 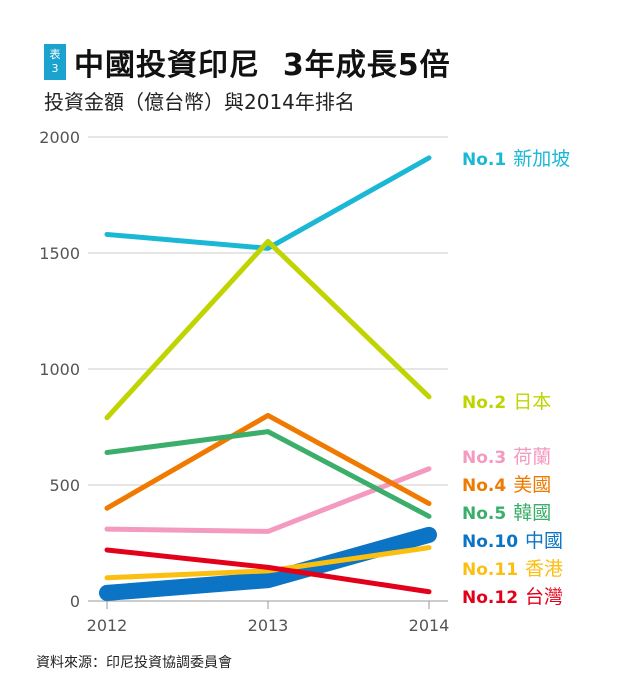 I want to click on source-note: 資料來源：印尼投資協調委員會, so click(x=134, y=663).